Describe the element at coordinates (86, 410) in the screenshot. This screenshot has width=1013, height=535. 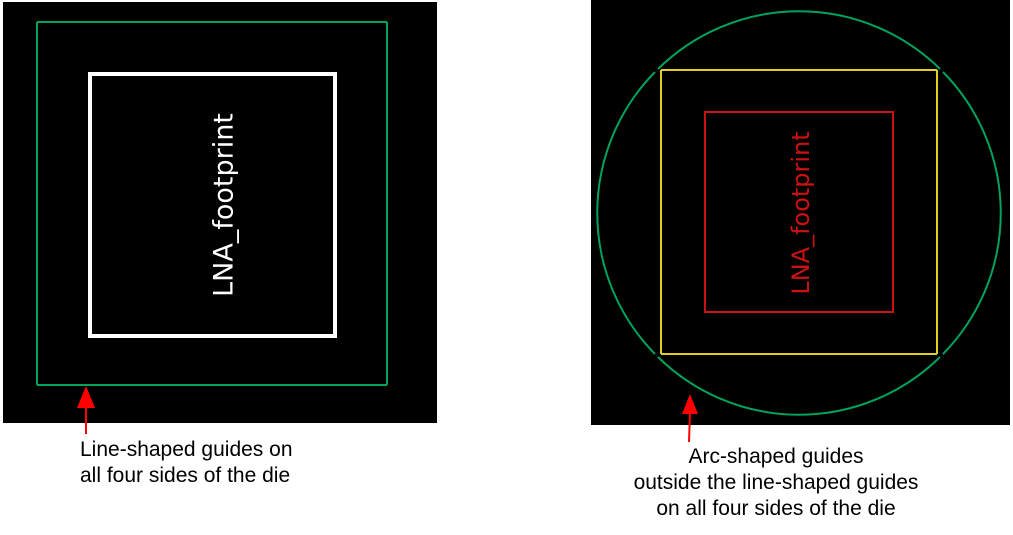
I see `left-pointer-arrow-icon` at that location.